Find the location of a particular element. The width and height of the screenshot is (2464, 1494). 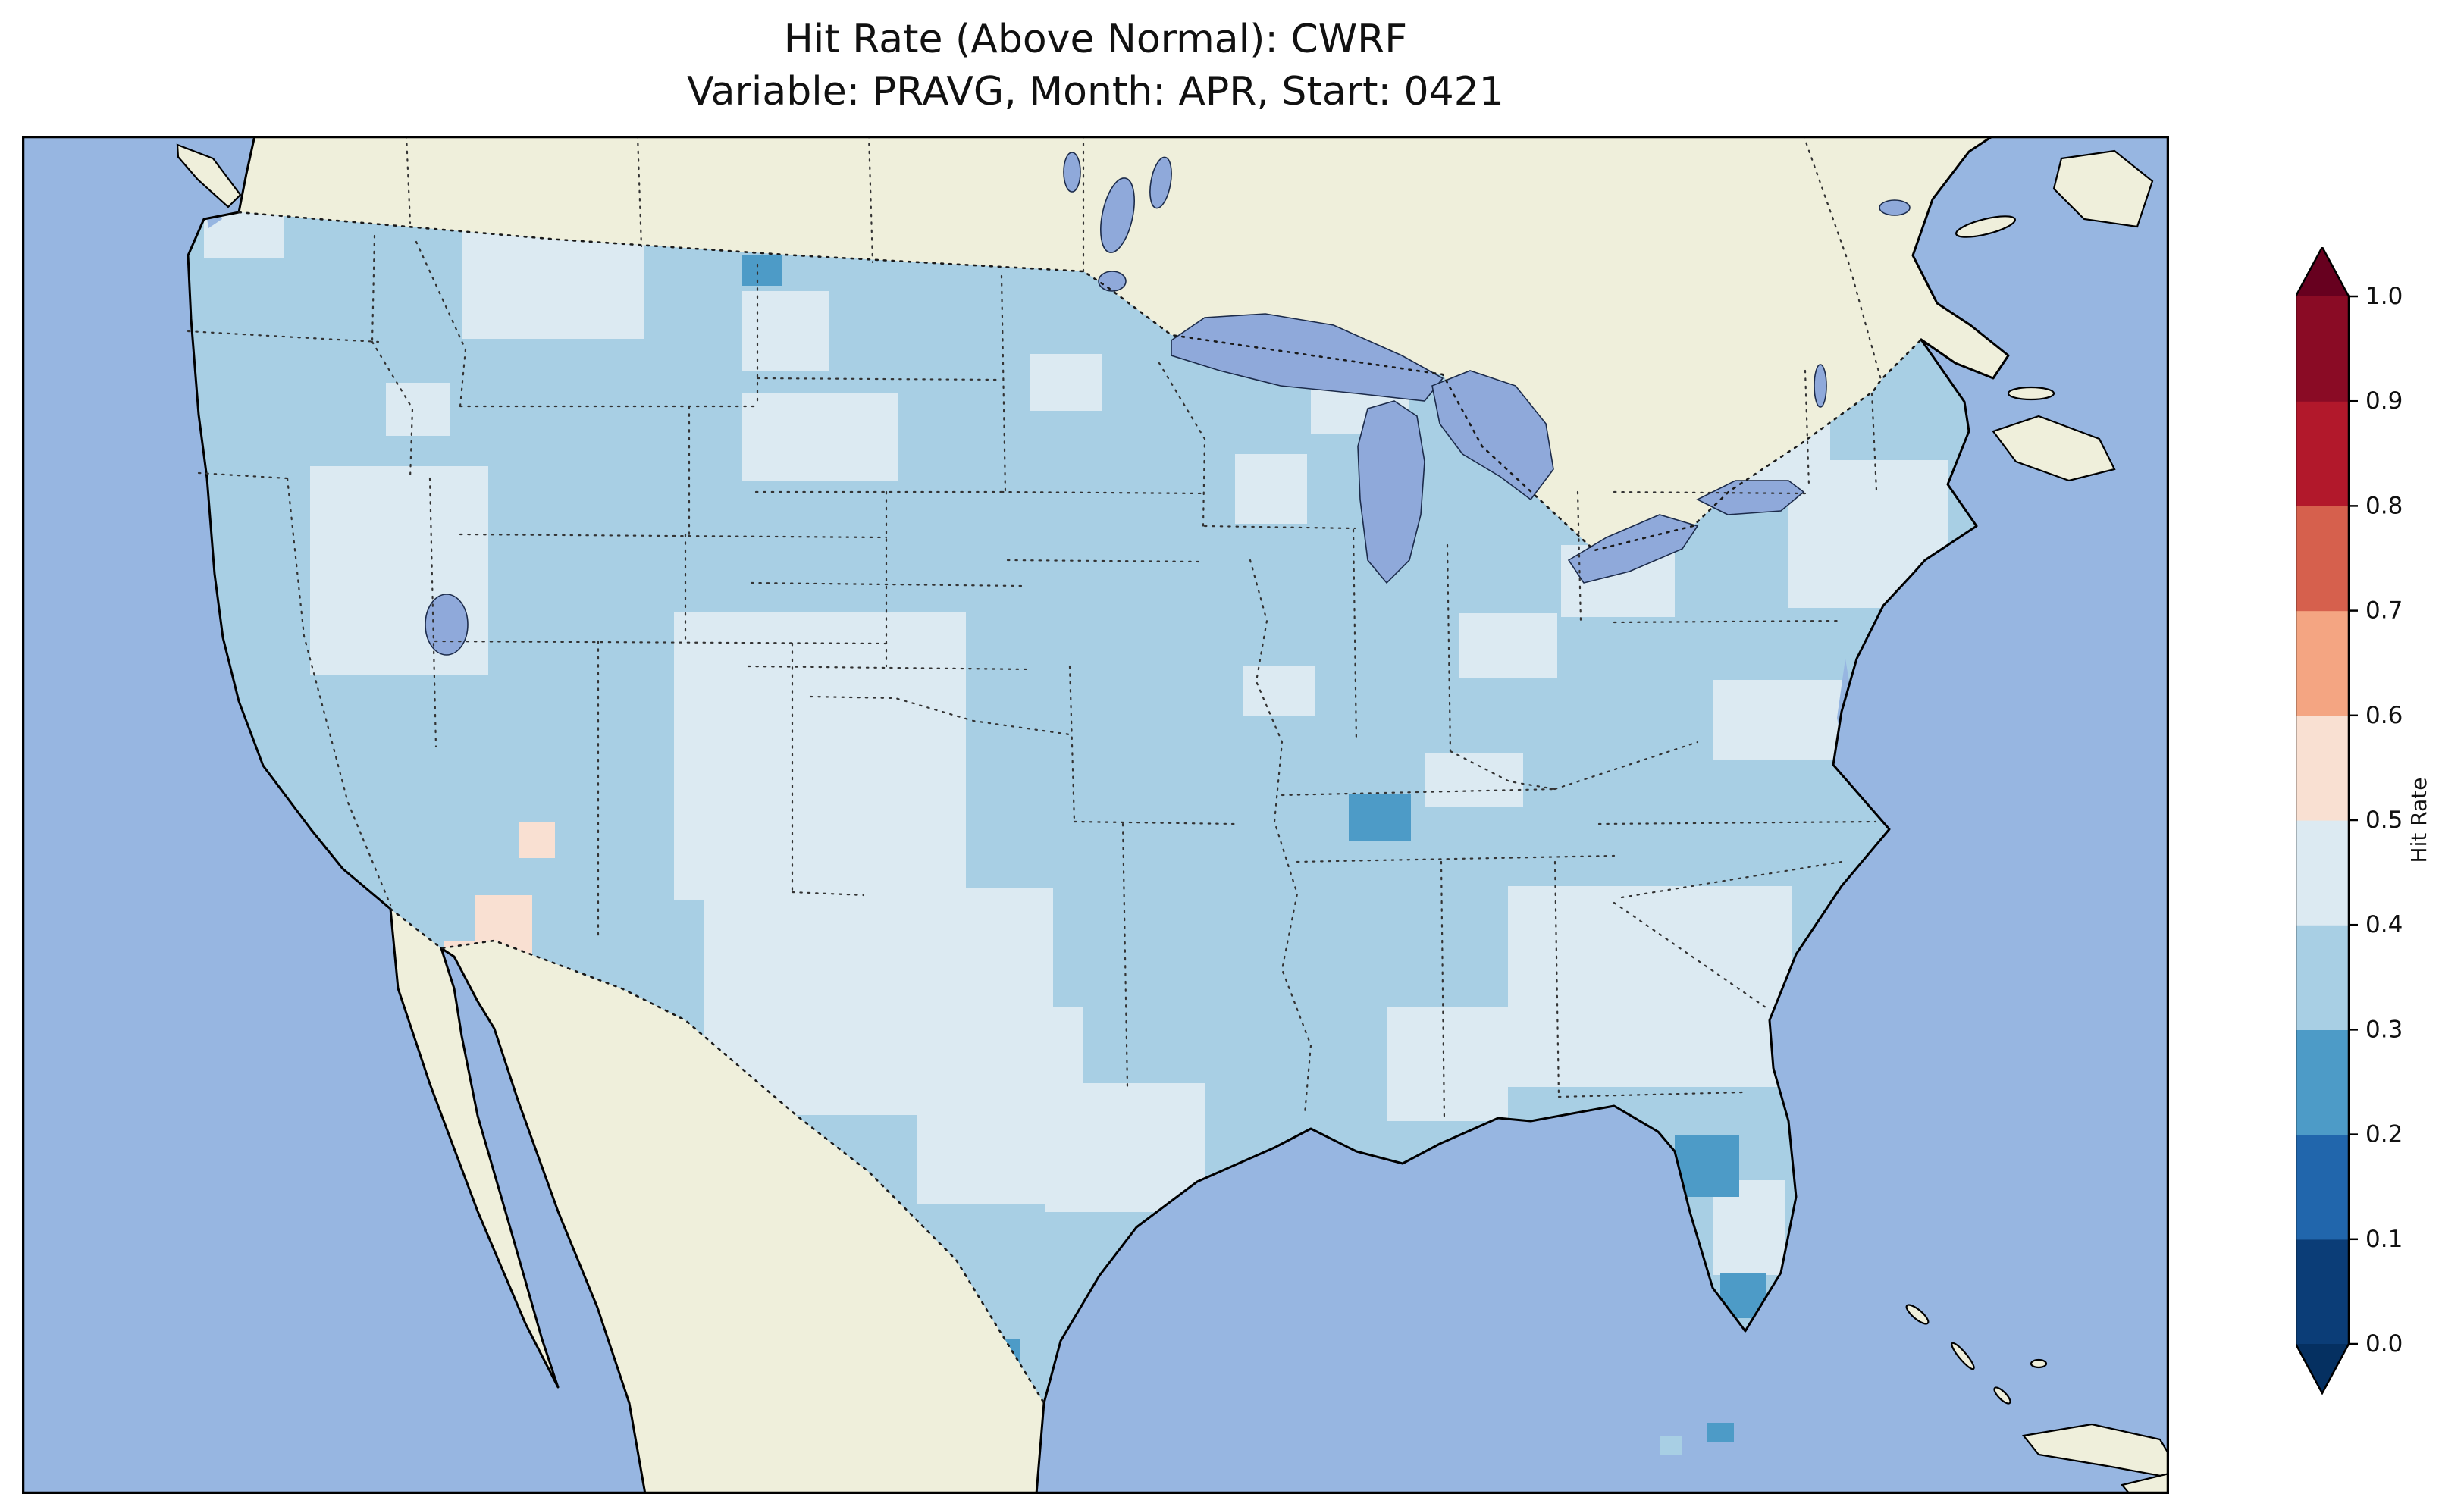

nova-scotia-island is located at coordinates (2054, 448).